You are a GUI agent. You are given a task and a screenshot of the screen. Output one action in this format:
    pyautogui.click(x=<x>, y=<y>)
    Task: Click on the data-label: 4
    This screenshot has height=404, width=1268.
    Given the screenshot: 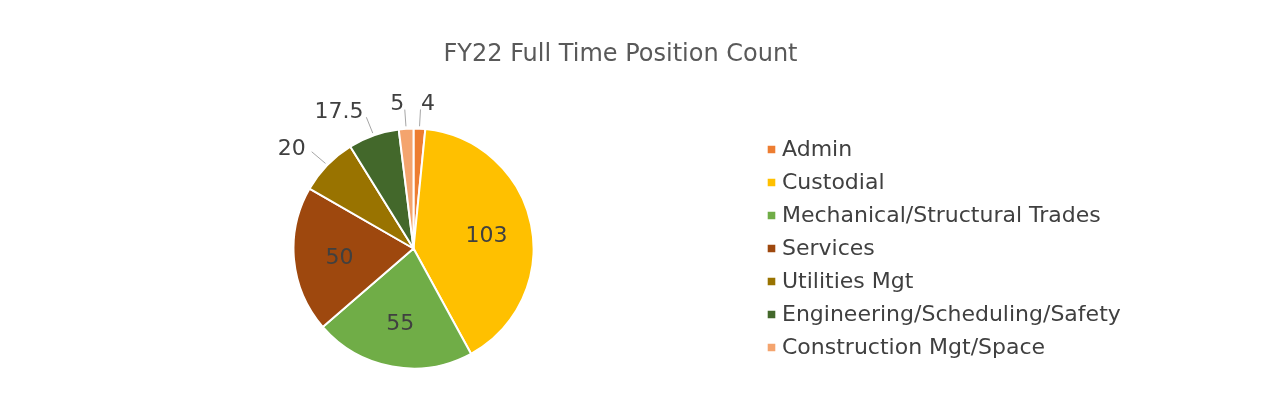 What is the action you would take?
    pyautogui.click(x=427, y=103)
    